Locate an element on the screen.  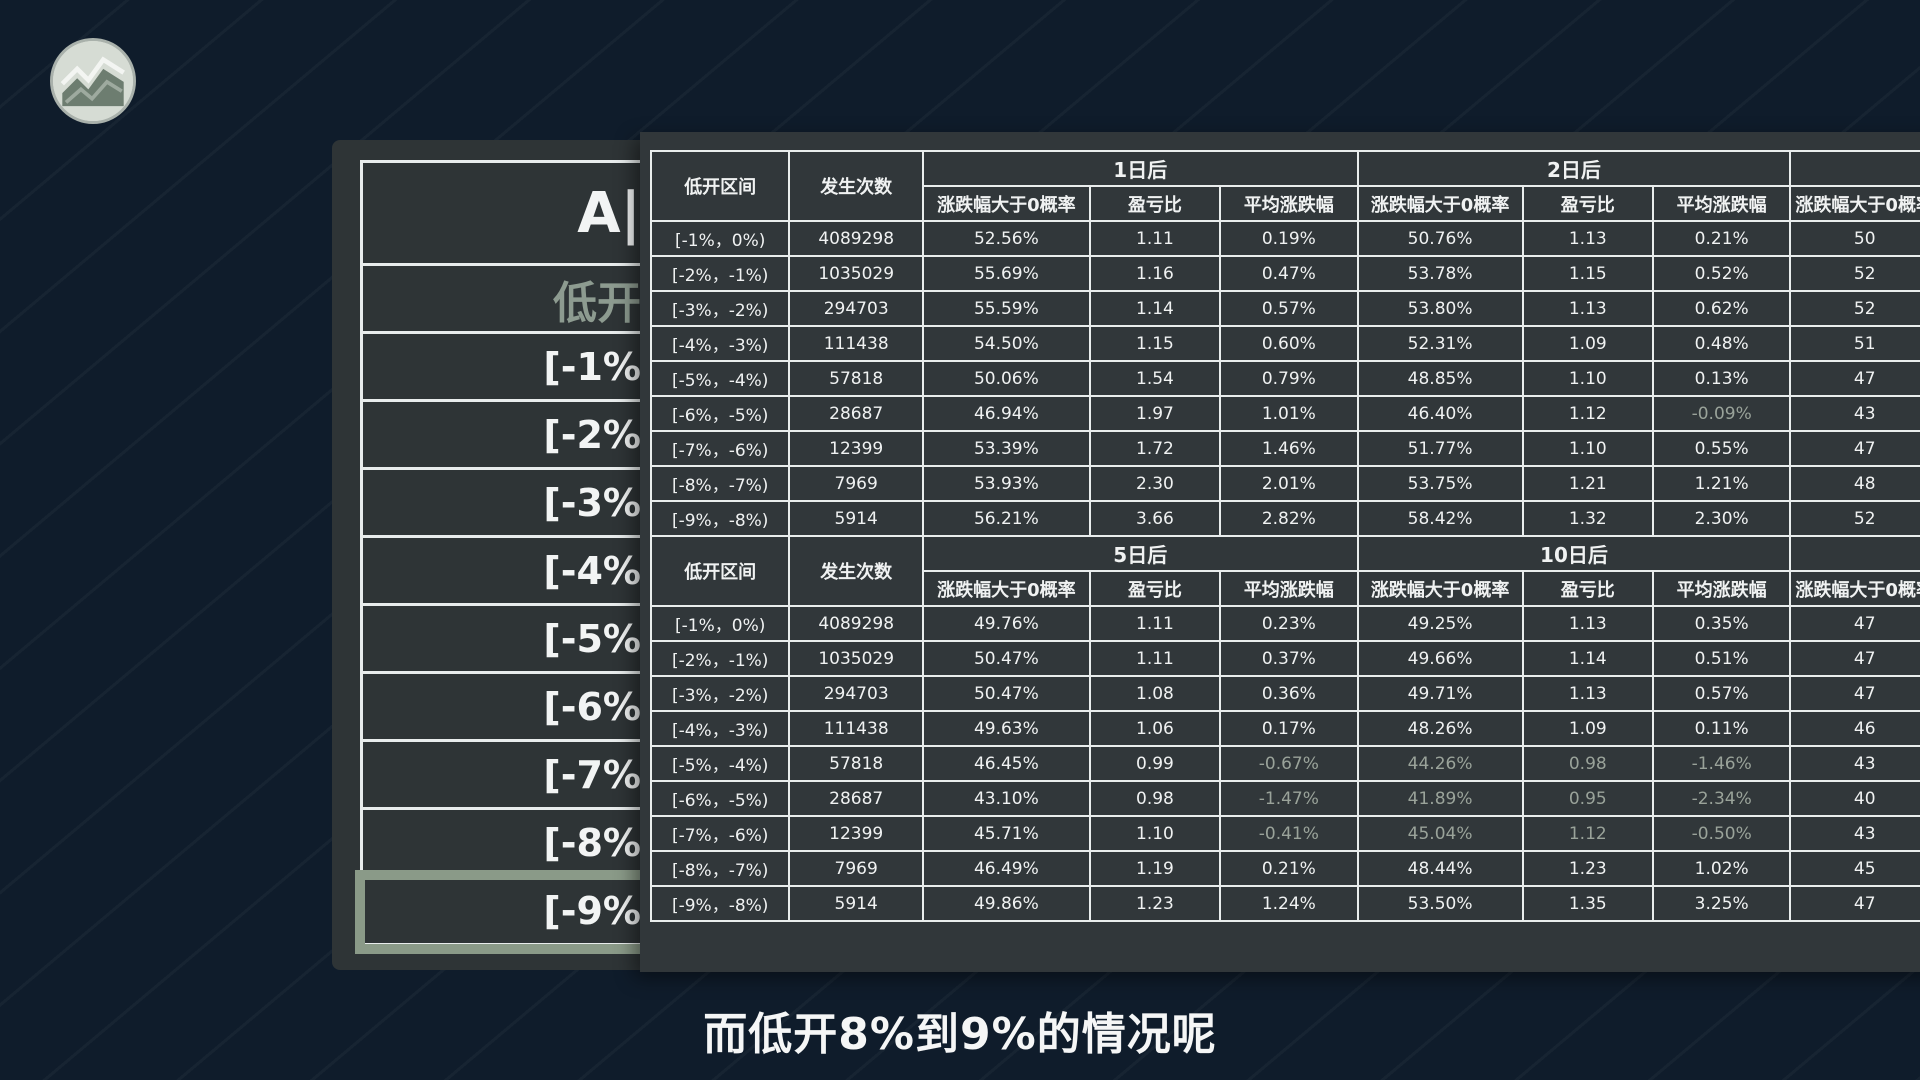
cell-value: 1.35 is located at coordinates (1587, 903).